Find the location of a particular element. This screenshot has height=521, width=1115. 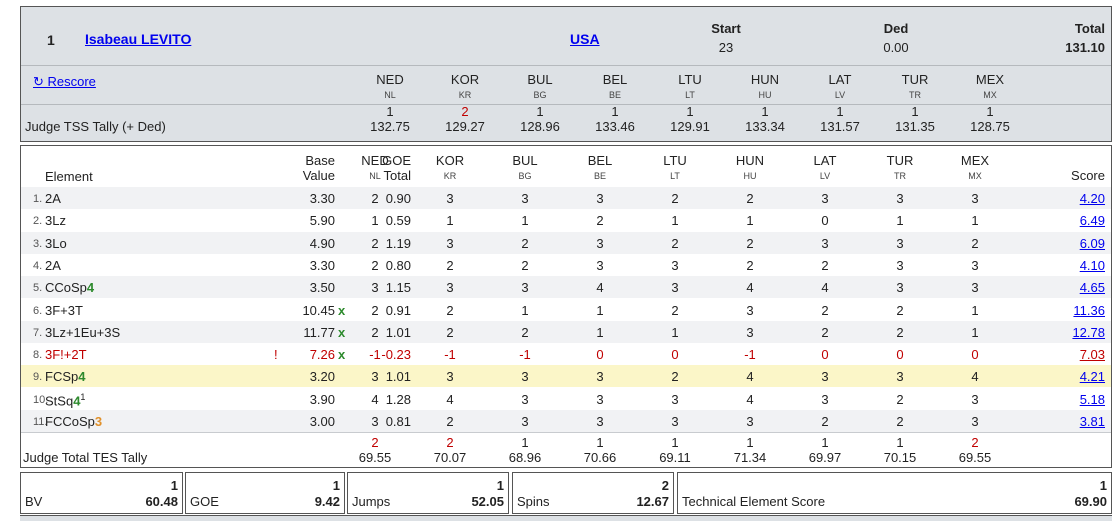

base-value: 3.20 is located at coordinates (322, 377).